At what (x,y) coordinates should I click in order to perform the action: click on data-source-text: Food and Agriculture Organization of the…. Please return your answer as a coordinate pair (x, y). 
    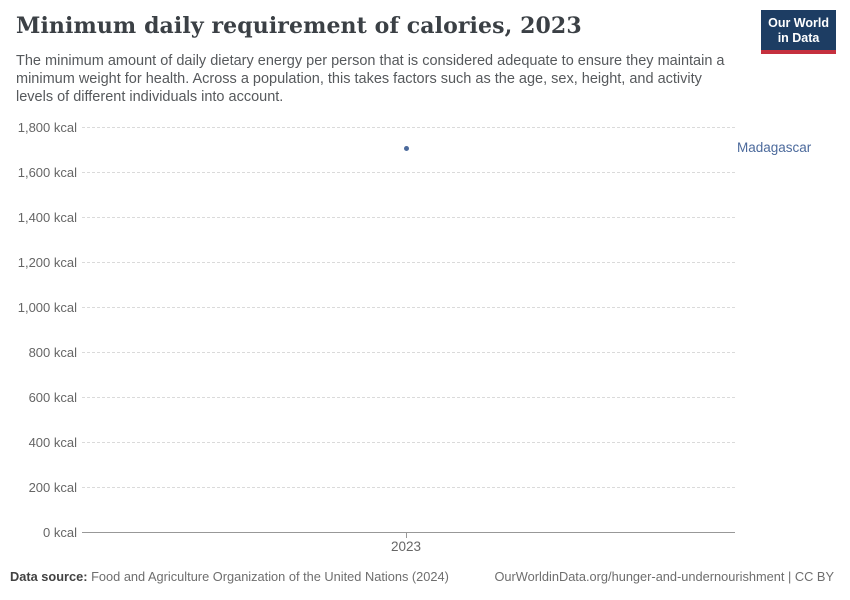
    Looking at the image, I should click on (270, 576).